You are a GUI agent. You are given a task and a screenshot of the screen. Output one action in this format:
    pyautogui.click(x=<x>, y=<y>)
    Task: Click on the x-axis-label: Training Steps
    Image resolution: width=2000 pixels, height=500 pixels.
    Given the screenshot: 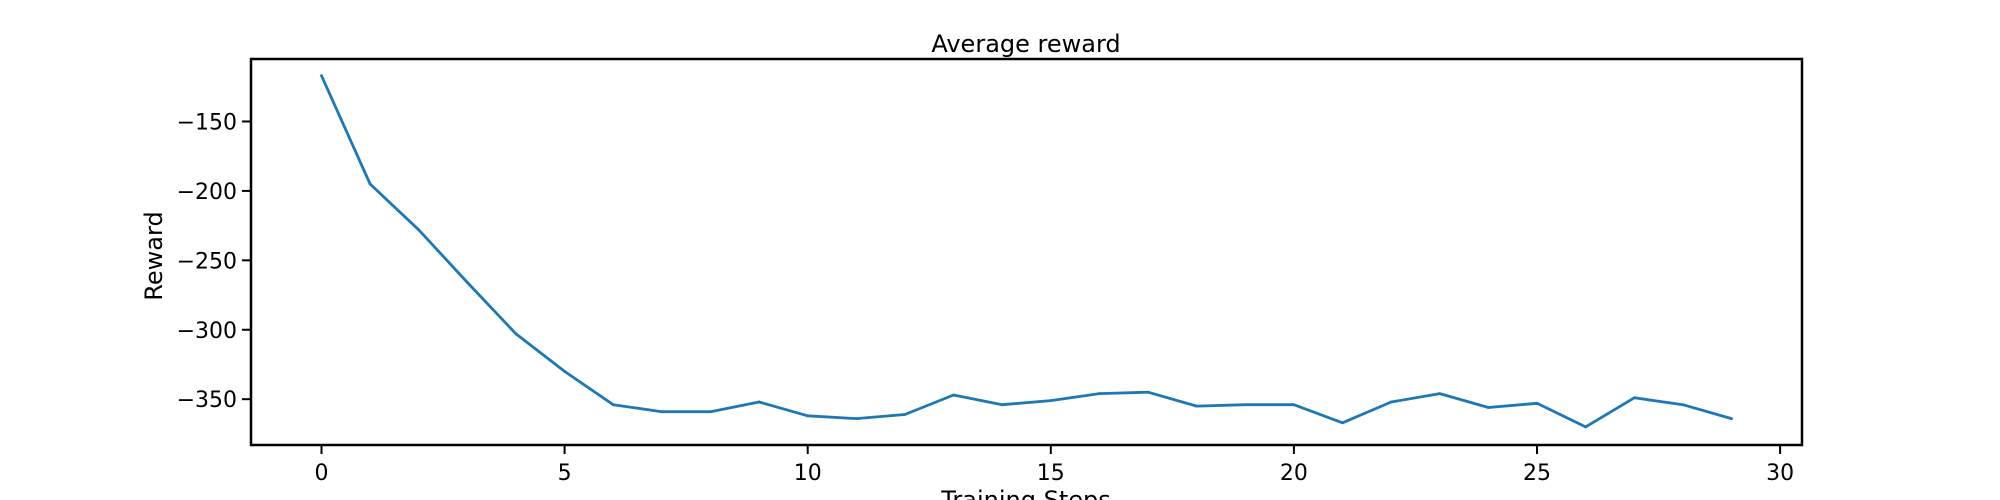 What is the action you would take?
    pyautogui.click(x=1025, y=493)
    